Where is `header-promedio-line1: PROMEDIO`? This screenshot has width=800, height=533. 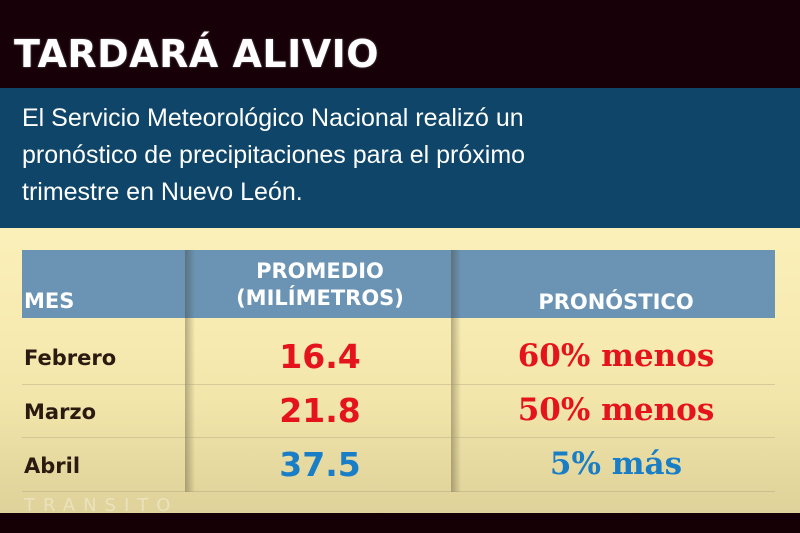
header-promedio-line1: PROMEDIO is located at coordinates (320, 271).